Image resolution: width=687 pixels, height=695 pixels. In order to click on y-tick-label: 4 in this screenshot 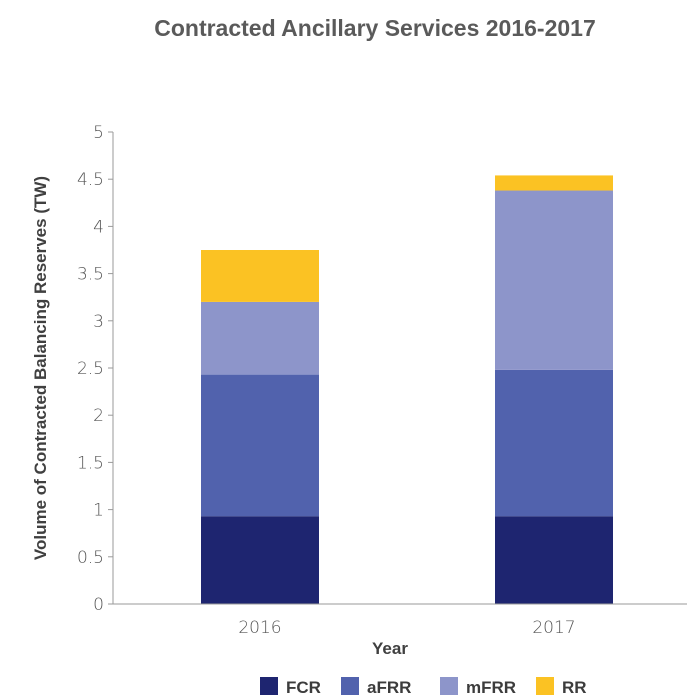, I will do `click(98, 227)`.